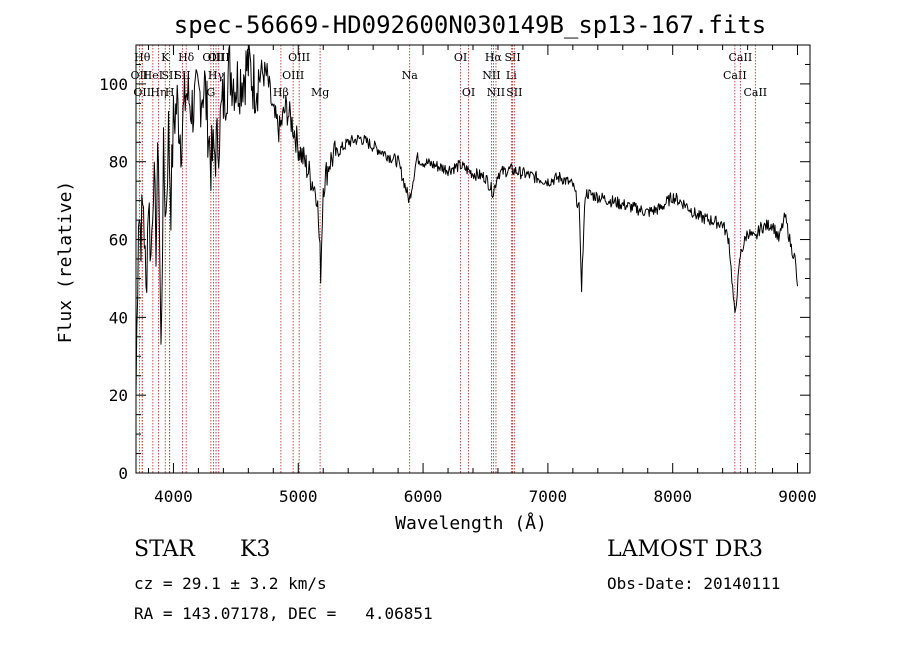  Describe the element at coordinates (797, 496) in the screenshot. I see `x-tick-label: 9000` at that location.